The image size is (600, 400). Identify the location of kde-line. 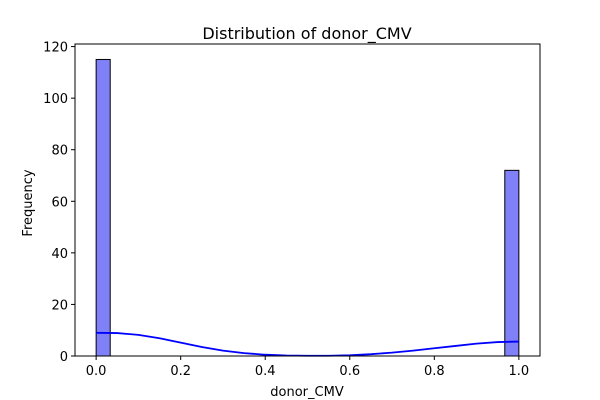
(307, 344).